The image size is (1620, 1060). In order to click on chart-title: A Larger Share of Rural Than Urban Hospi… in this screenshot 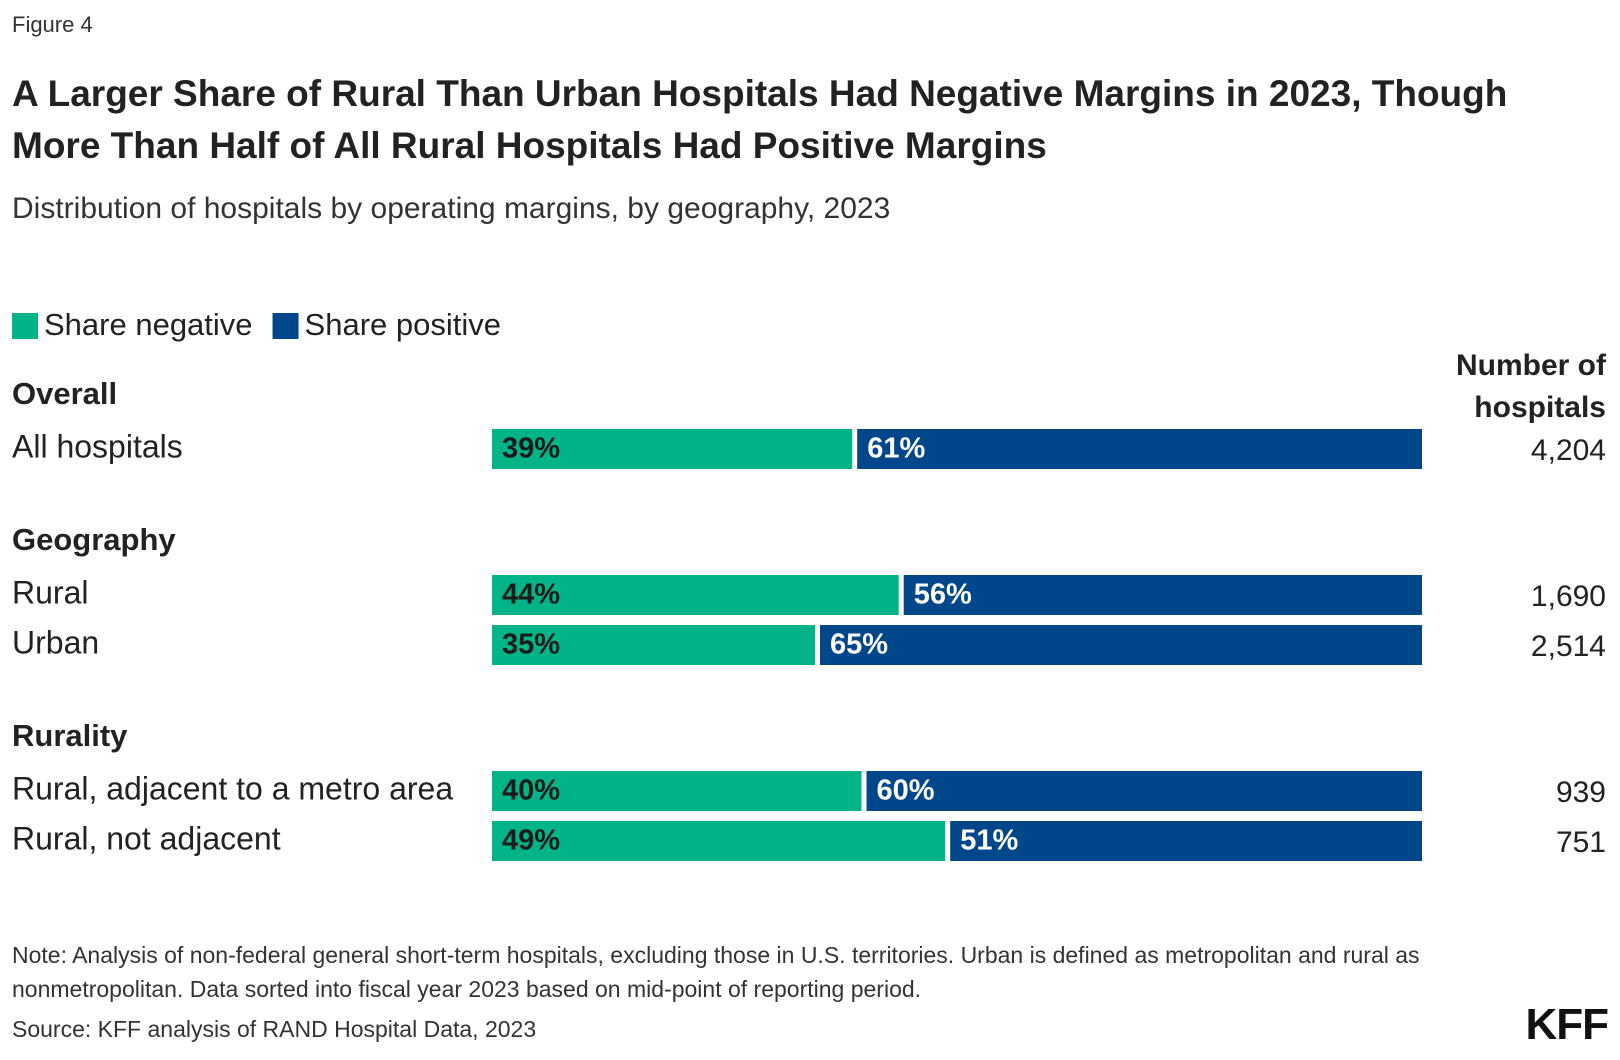, I will do `click(760, 119)`.